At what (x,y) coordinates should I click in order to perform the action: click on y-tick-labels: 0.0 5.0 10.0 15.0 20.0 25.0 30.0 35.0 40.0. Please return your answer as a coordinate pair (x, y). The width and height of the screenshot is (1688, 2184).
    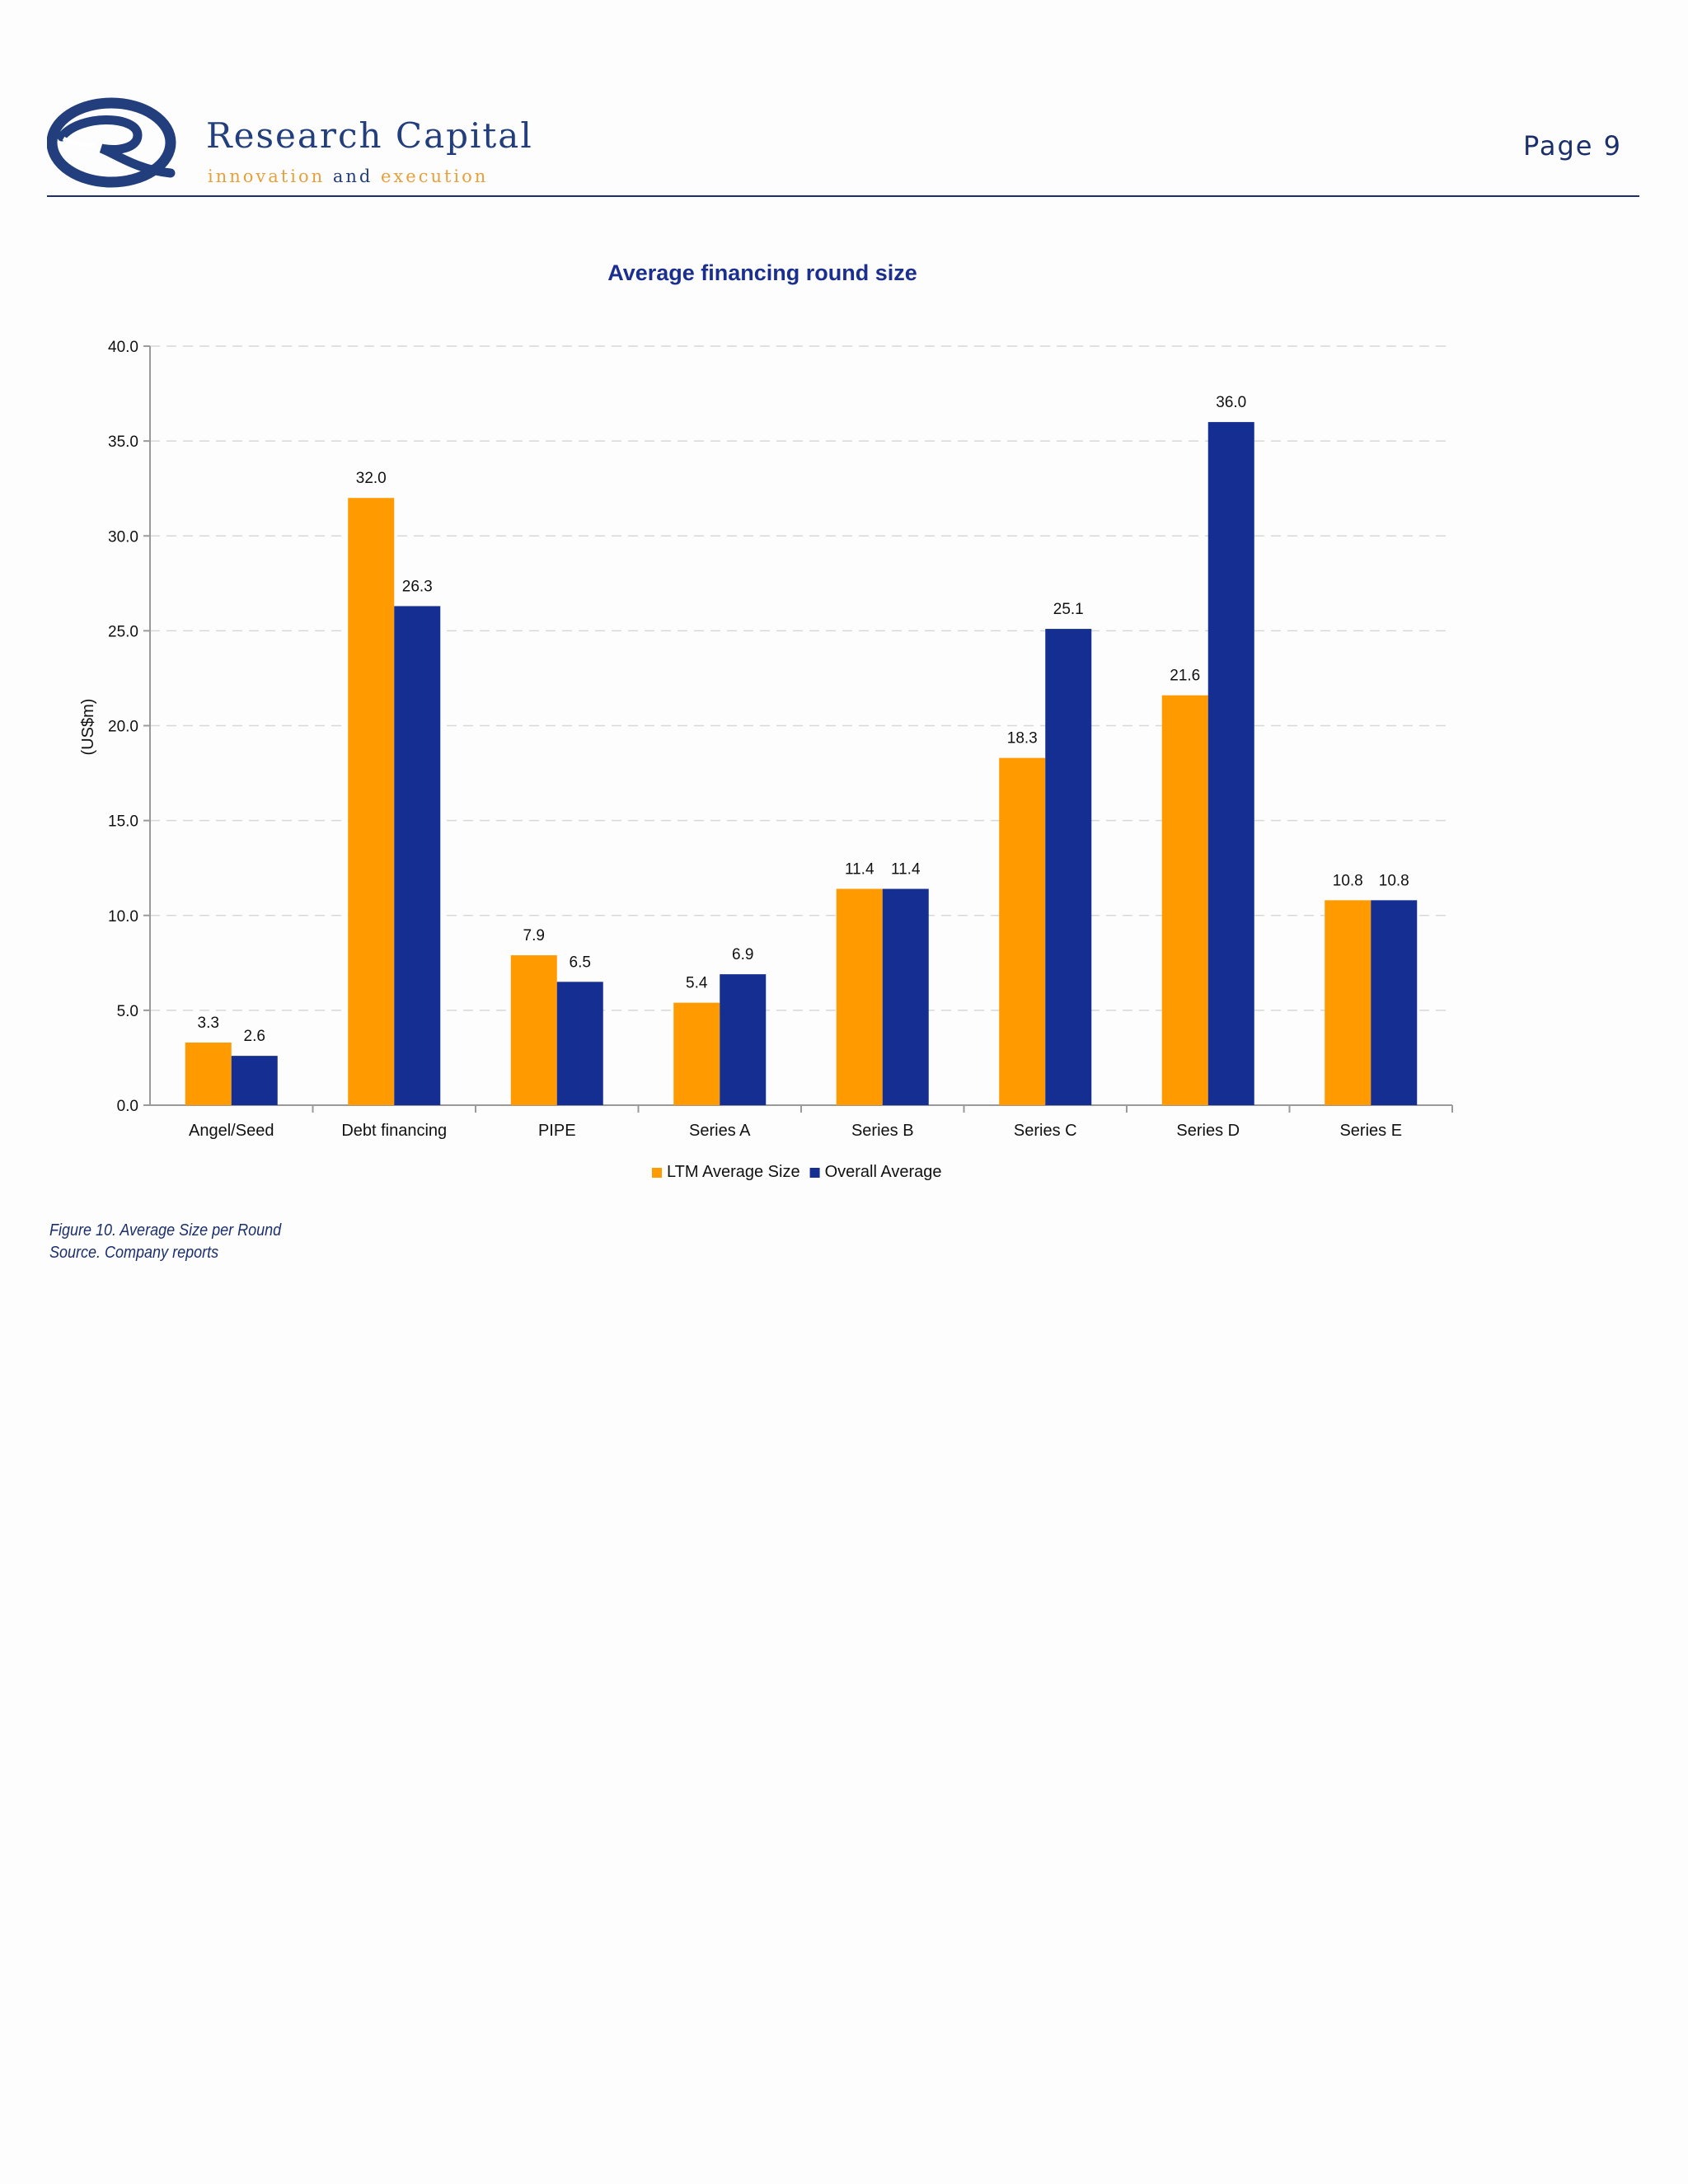
    Looking at the image, I should click on (123, 727).